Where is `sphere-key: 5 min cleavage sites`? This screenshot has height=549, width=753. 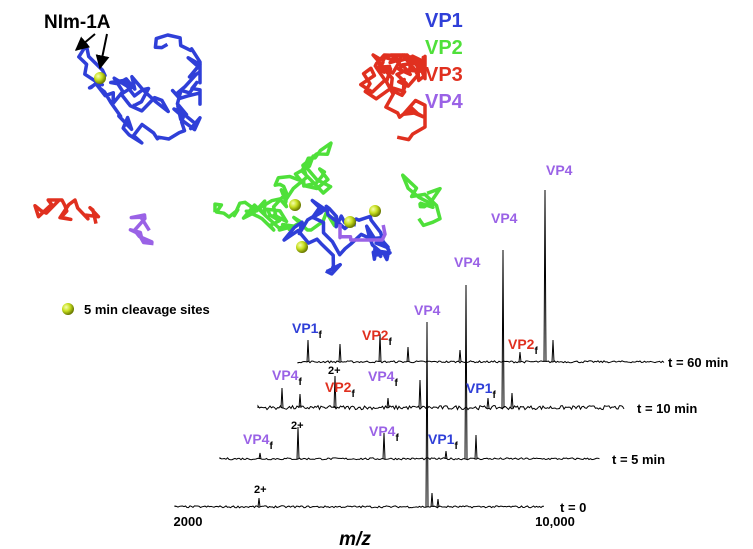
sphere-key: 5 min cleavage sites is located at coordinates (147, 309).